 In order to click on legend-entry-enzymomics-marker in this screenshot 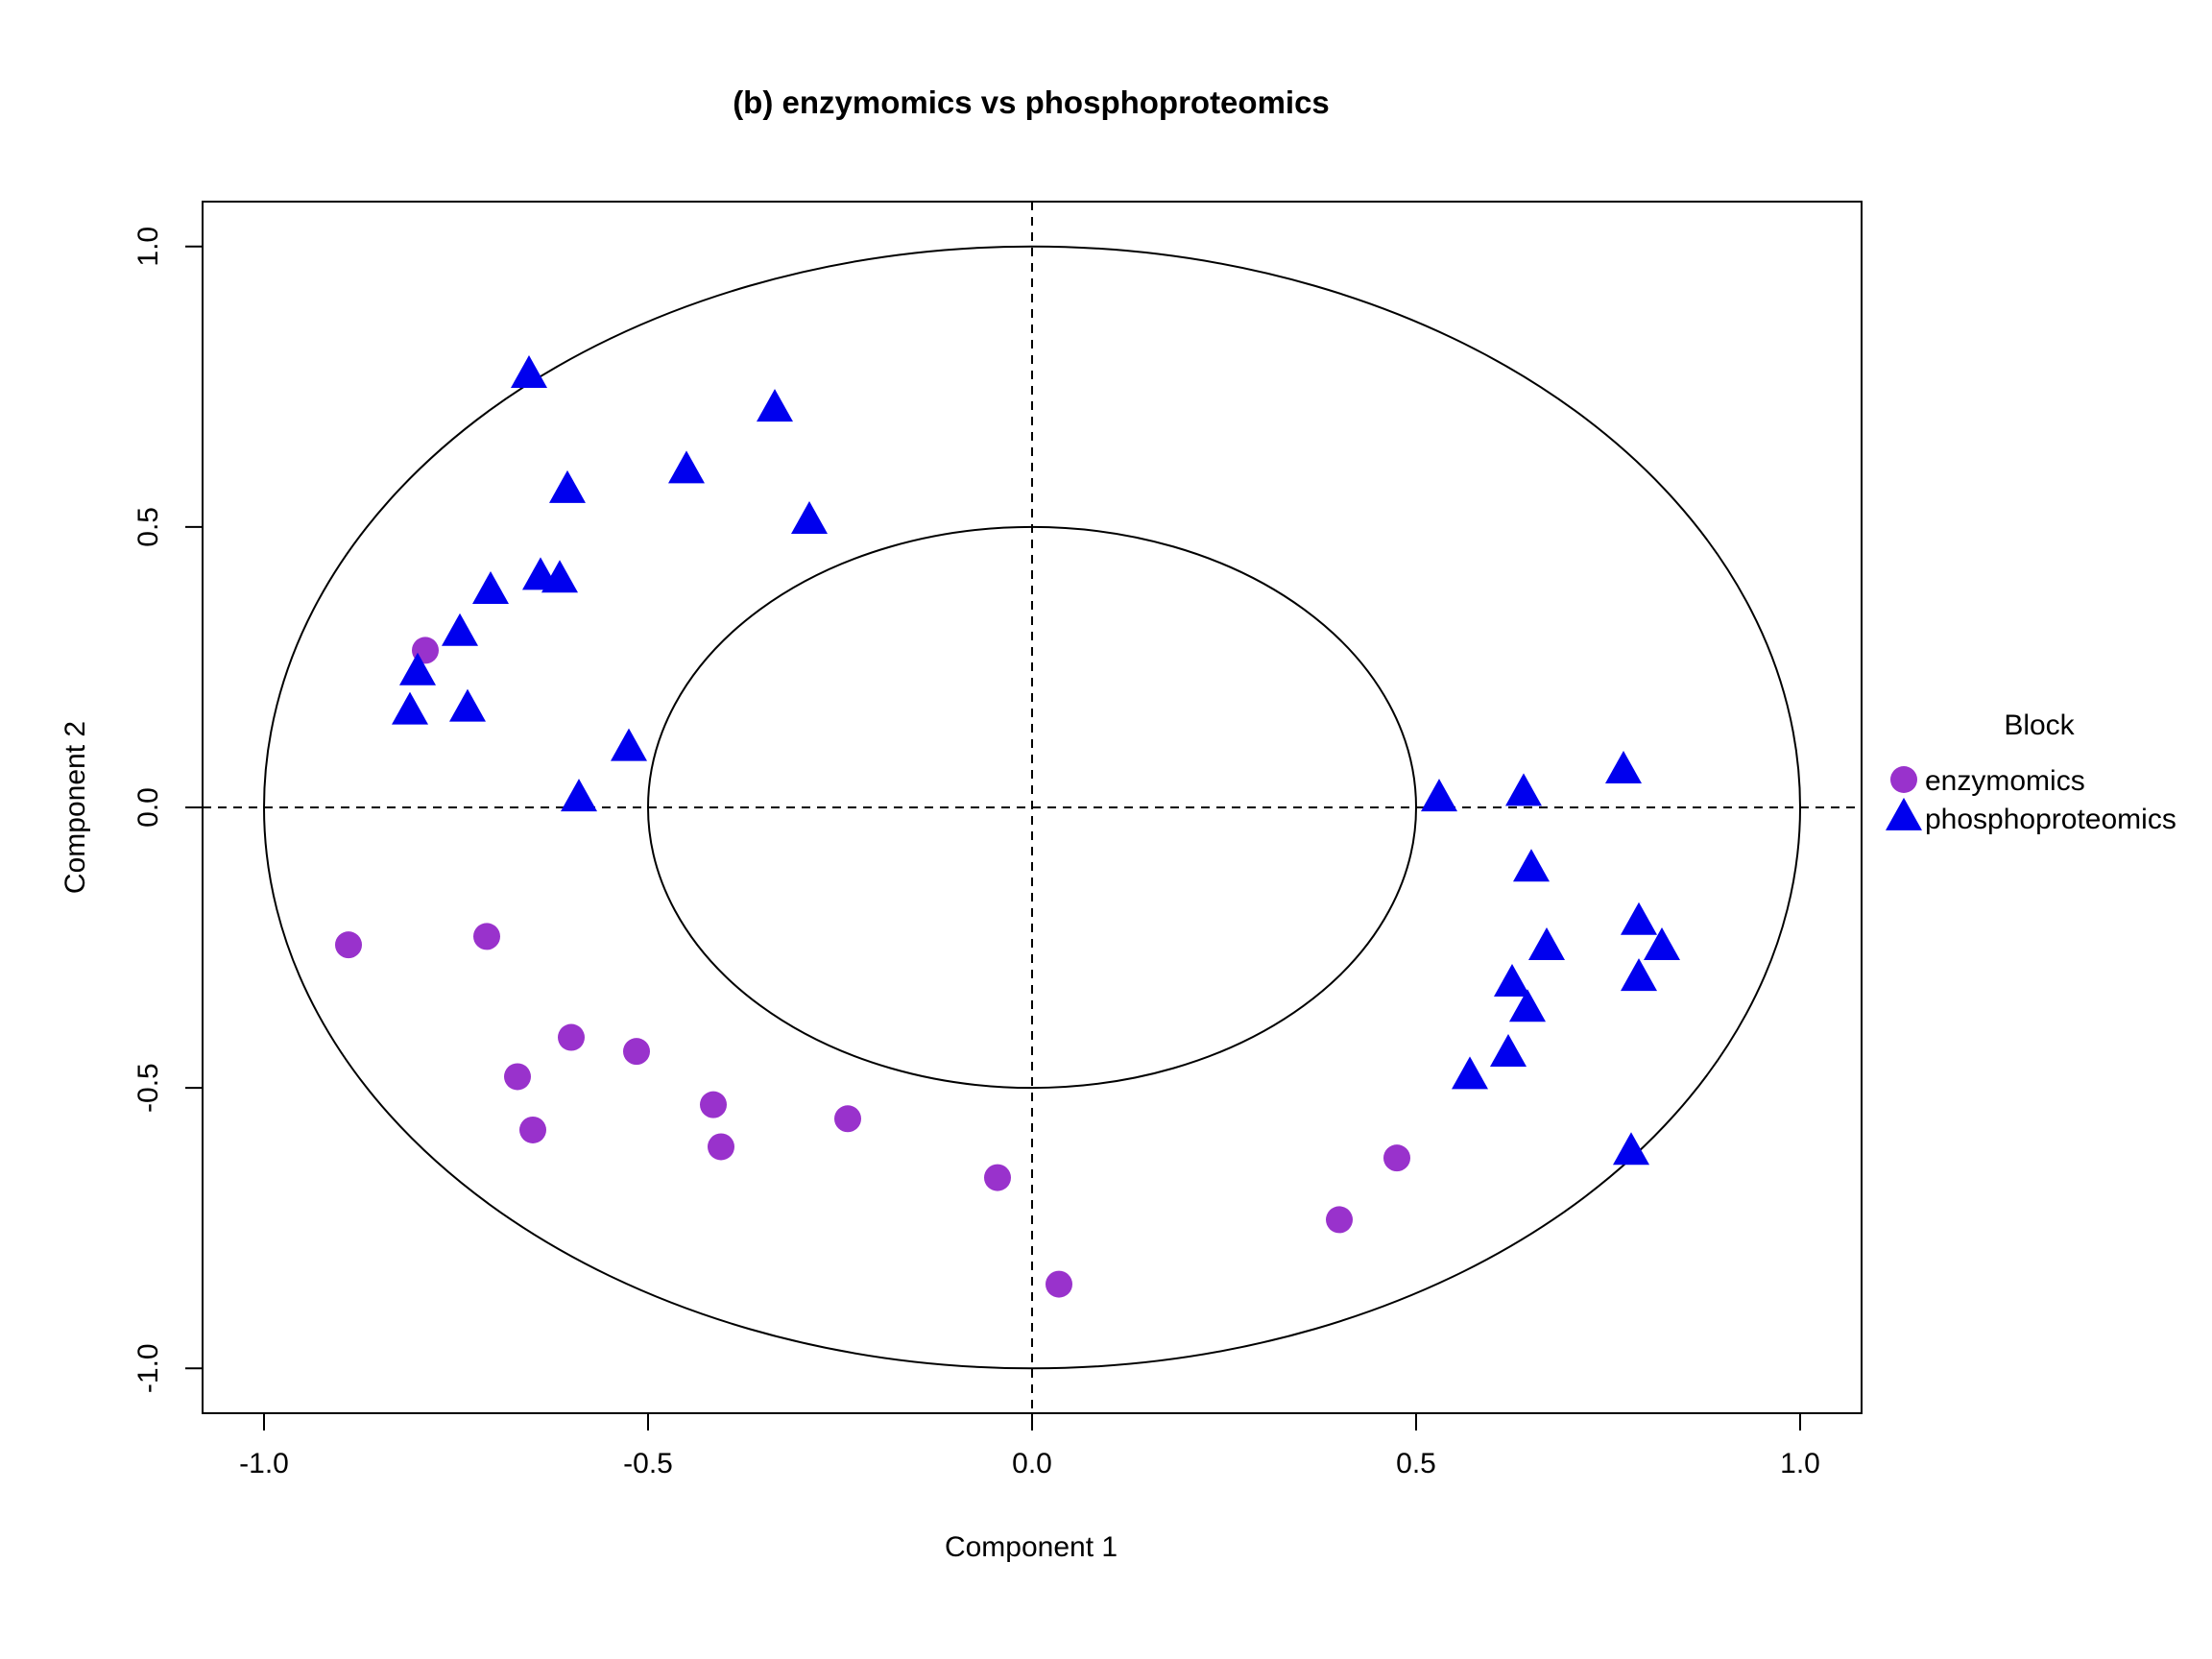, I will do `click(1903, 779)`.